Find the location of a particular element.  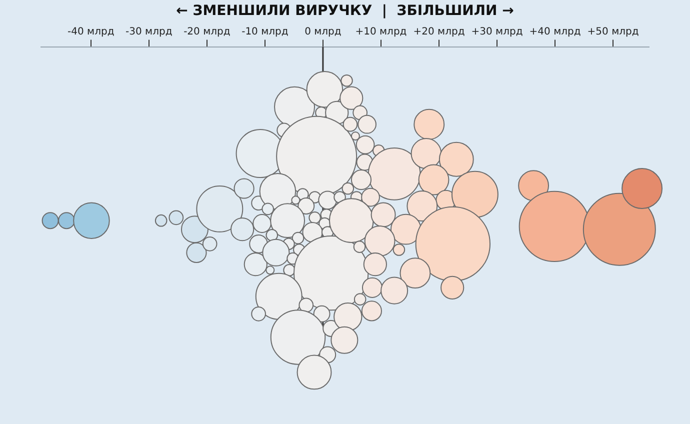

chart-title: ← ЗМЕНШИЛИ ВИРУЧКУ | ЗБІЛЬШИЛИ → is located at coordinates (345, 11).